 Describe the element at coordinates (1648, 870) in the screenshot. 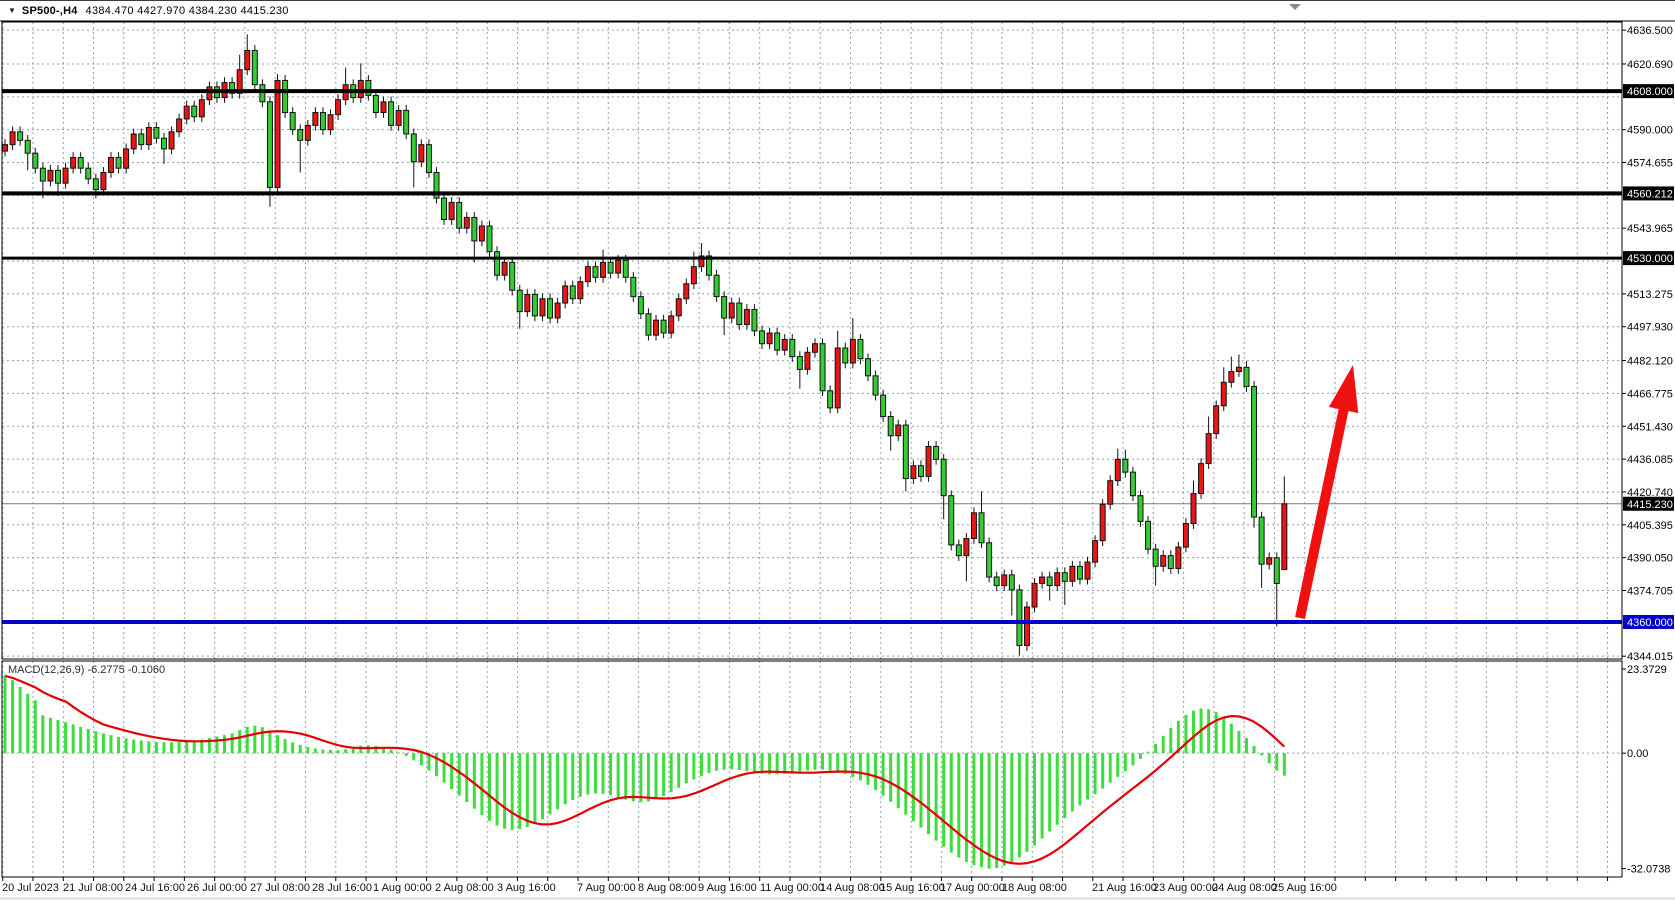

I see `macd-axis-label: -32.0738` at that location.